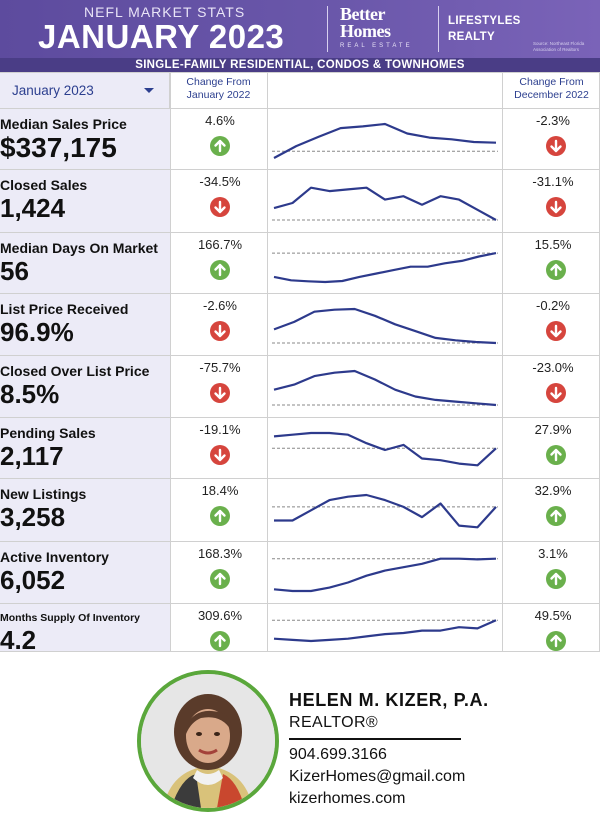  What do you see at coordinates (64, 309) in the screenshot?
I see `metric-label: List Price Received` at bounding box center [64, 309].